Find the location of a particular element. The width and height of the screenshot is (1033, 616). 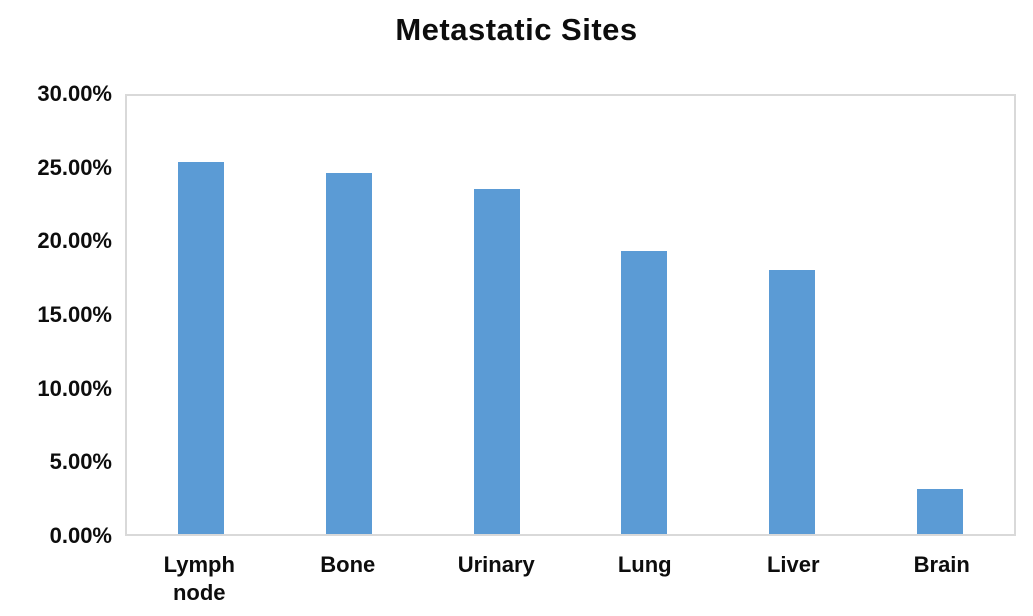

bar-liver is located at coordinates (792, 401).